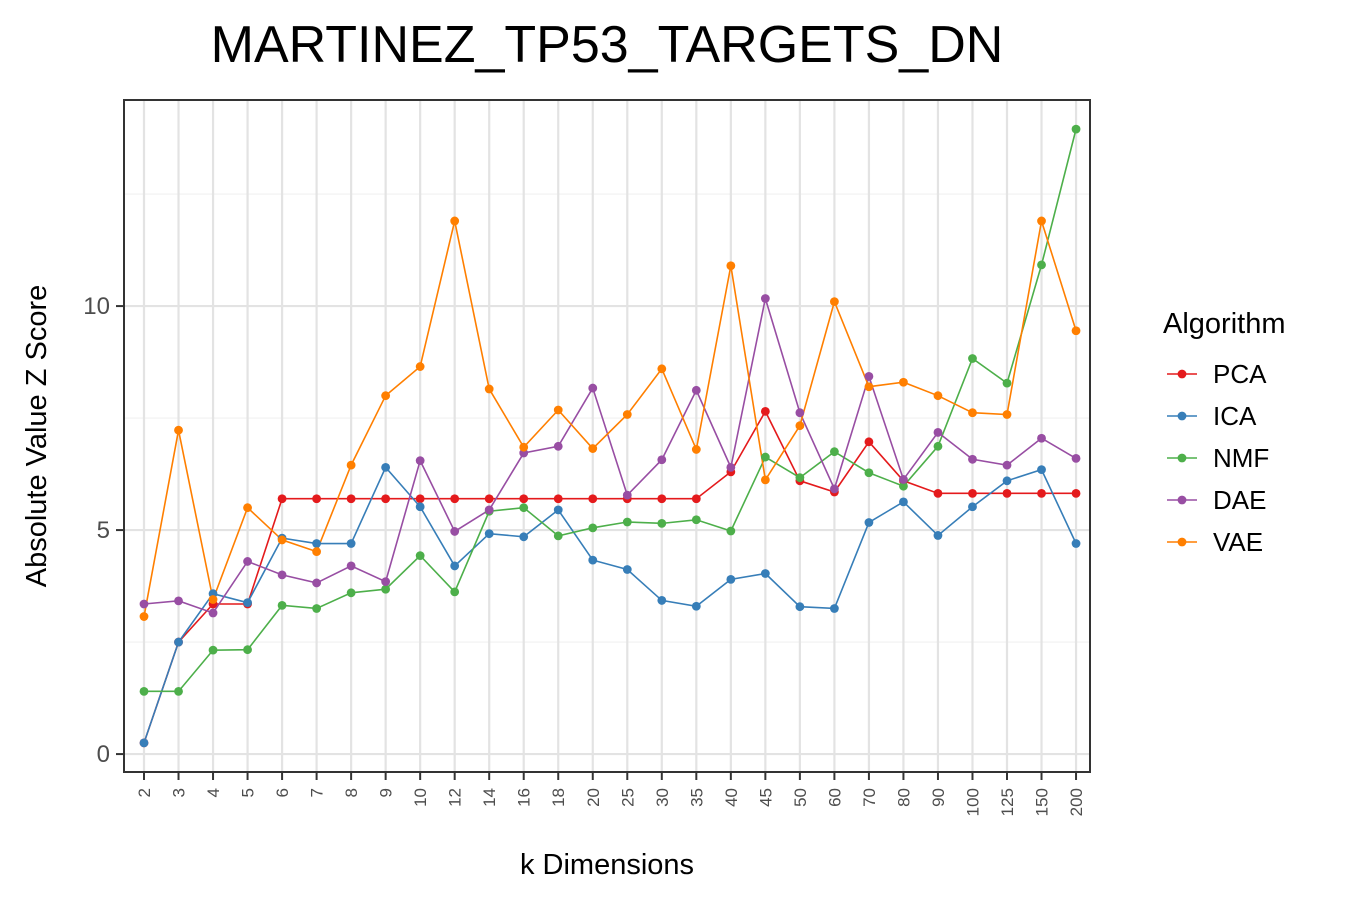 This screenshot has height=900, width=1350. Describe the element at coordinates (1042, 802) in the screenshot. I see `x-tick-label: 150` at that location.